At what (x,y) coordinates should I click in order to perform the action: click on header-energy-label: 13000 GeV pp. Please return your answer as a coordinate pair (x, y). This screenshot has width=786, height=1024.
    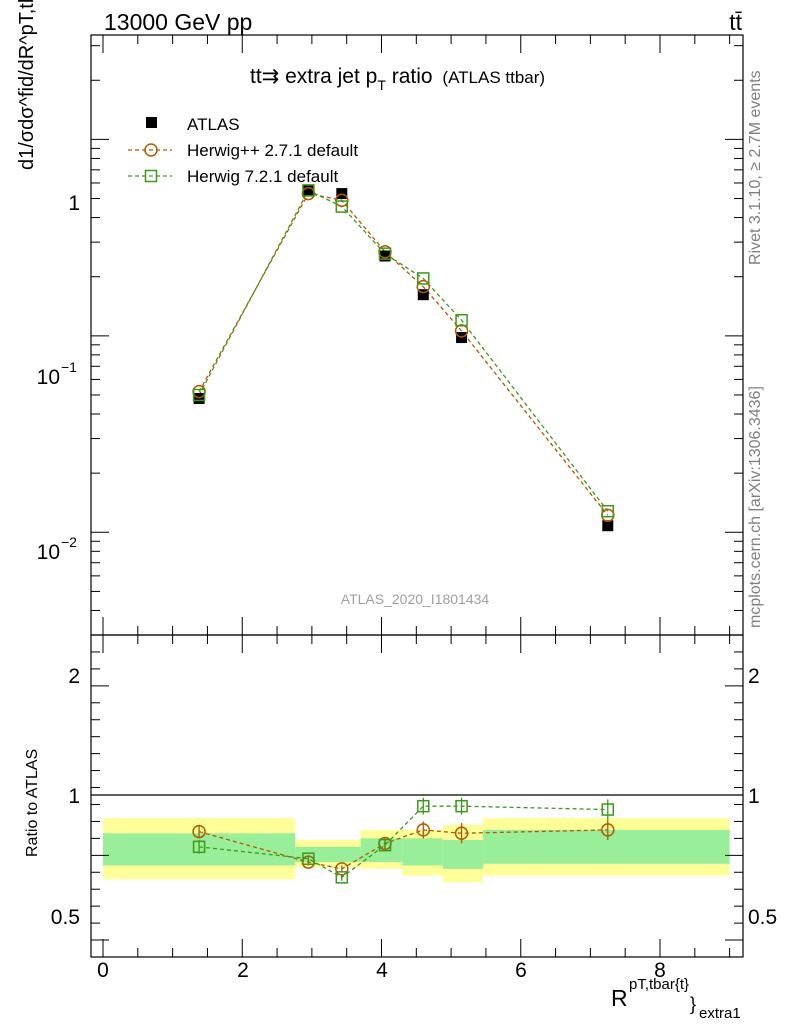
    Looking at the image, I should click on (178, 22).